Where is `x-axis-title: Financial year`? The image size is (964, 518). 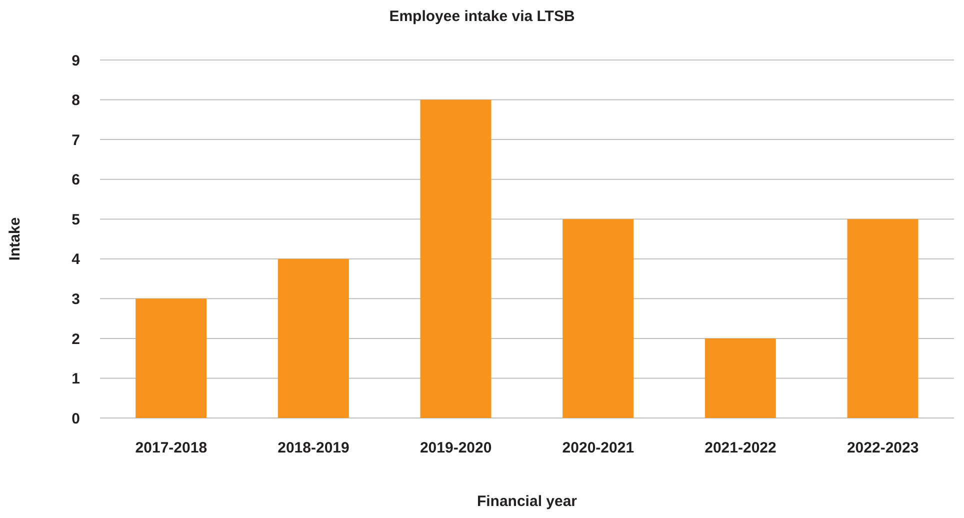 x-axis-title: Financial year is located at coordinates (527, 501).